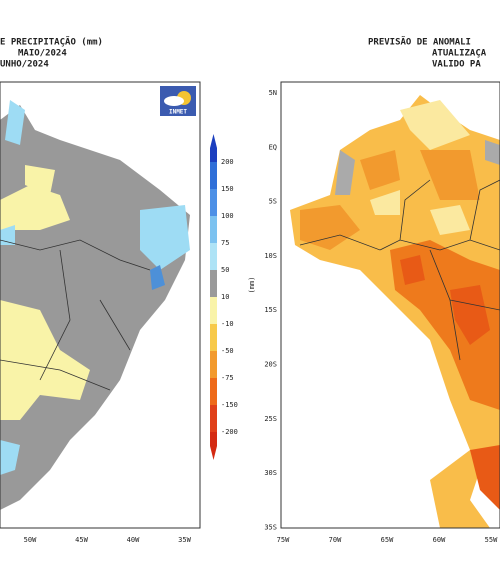  Describe the element at coordinates (30, 540) in the screenshot. I see `lon-label: 50W` at that location.